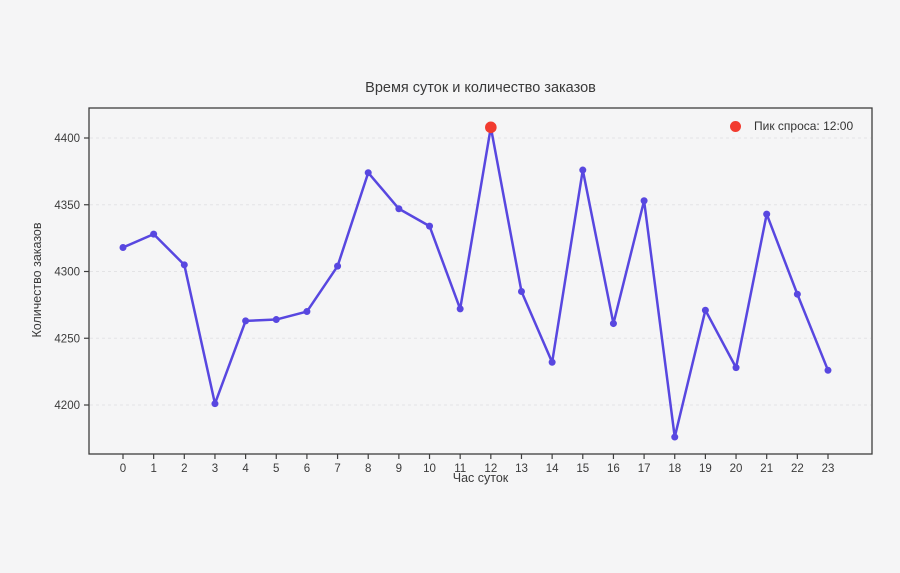  What do you see at coordinates (276, 469) in the screenshot?
I see `x-tick-label: 5` at bounding box center [276, 469].